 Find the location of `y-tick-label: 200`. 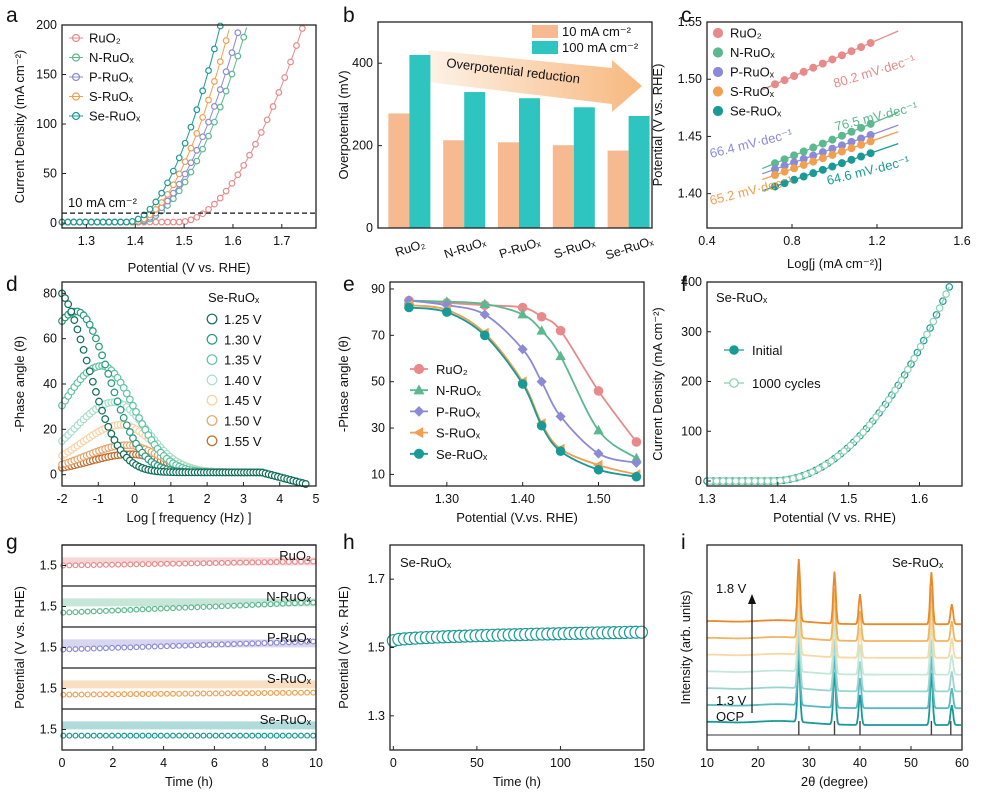

y-tick-label: 200 is located at coordinates (362, 146).